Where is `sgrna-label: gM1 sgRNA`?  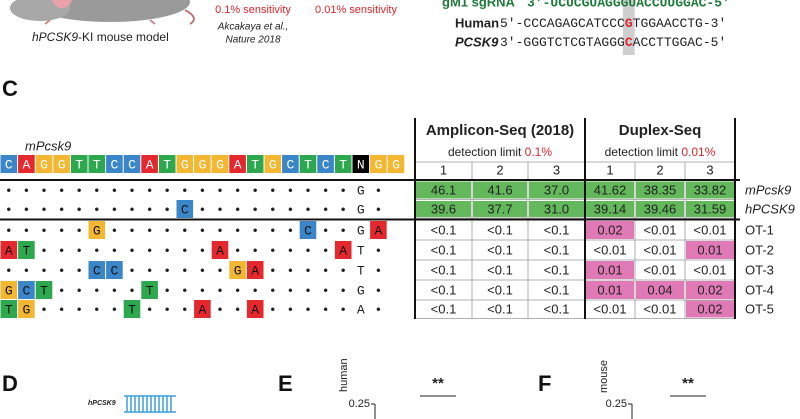
sgrna-label: gM1 sgRNA is located at coordinates (479, 4).